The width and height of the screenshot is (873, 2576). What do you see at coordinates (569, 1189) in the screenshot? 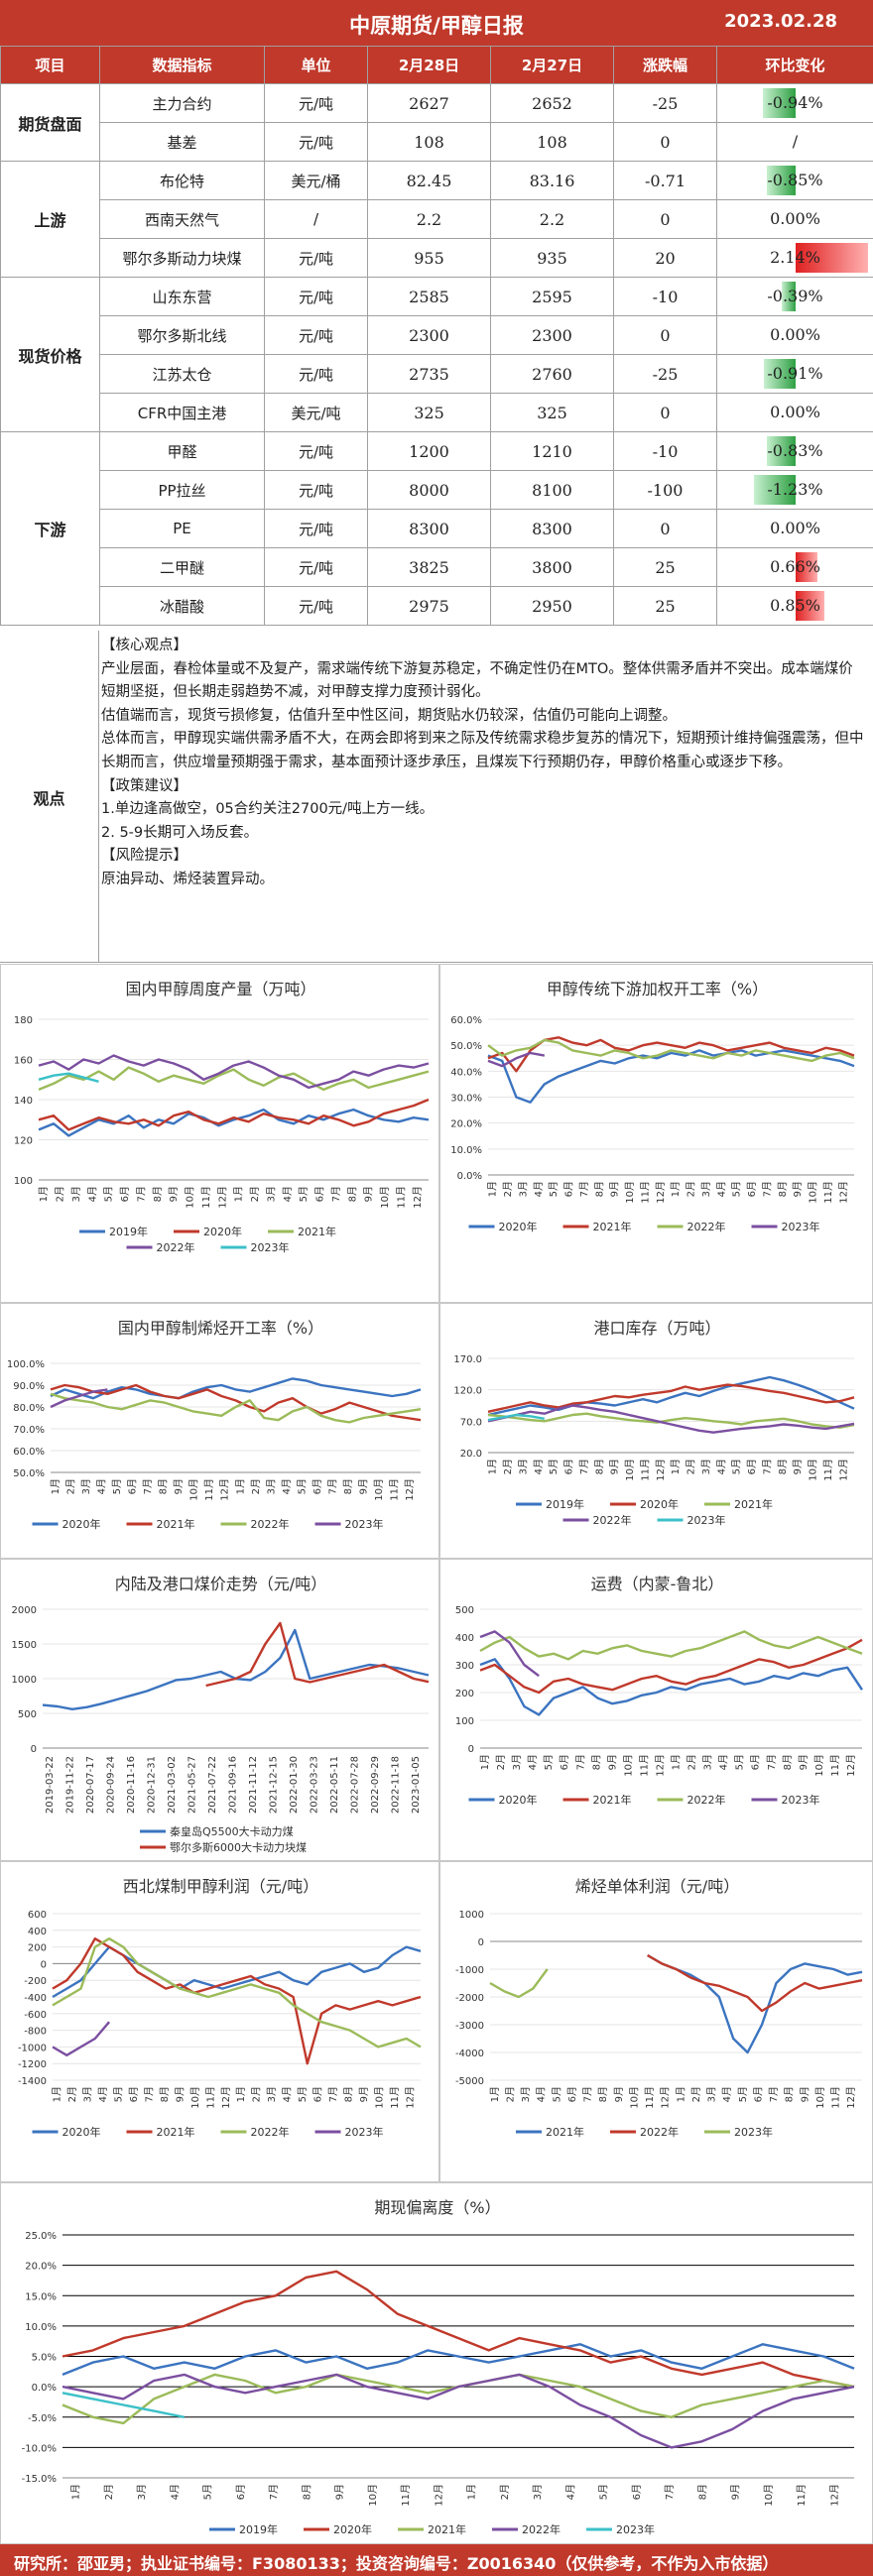
I see `x-tick-label: 6月` at bounding box center [569, 1189].